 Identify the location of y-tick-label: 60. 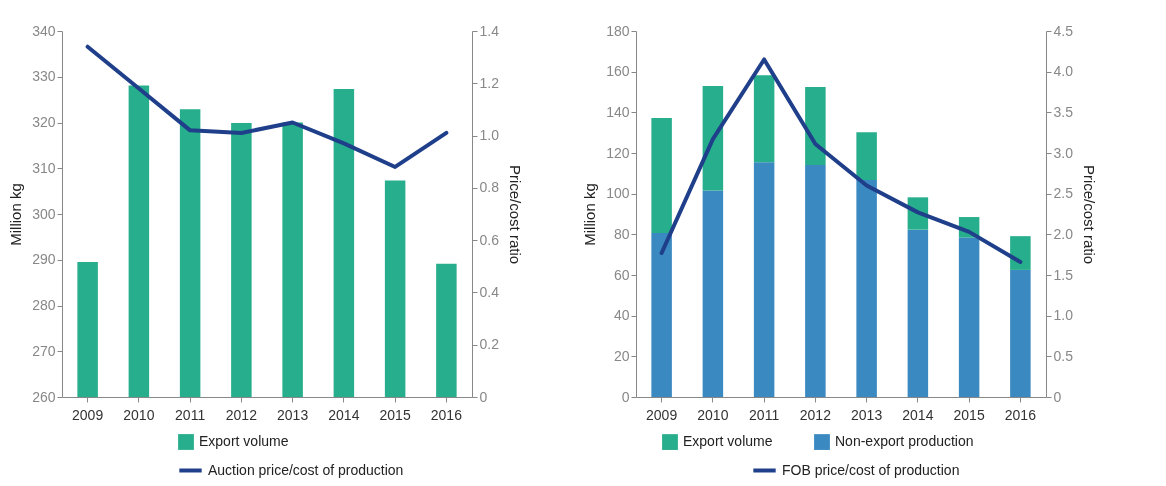
(621, 274).